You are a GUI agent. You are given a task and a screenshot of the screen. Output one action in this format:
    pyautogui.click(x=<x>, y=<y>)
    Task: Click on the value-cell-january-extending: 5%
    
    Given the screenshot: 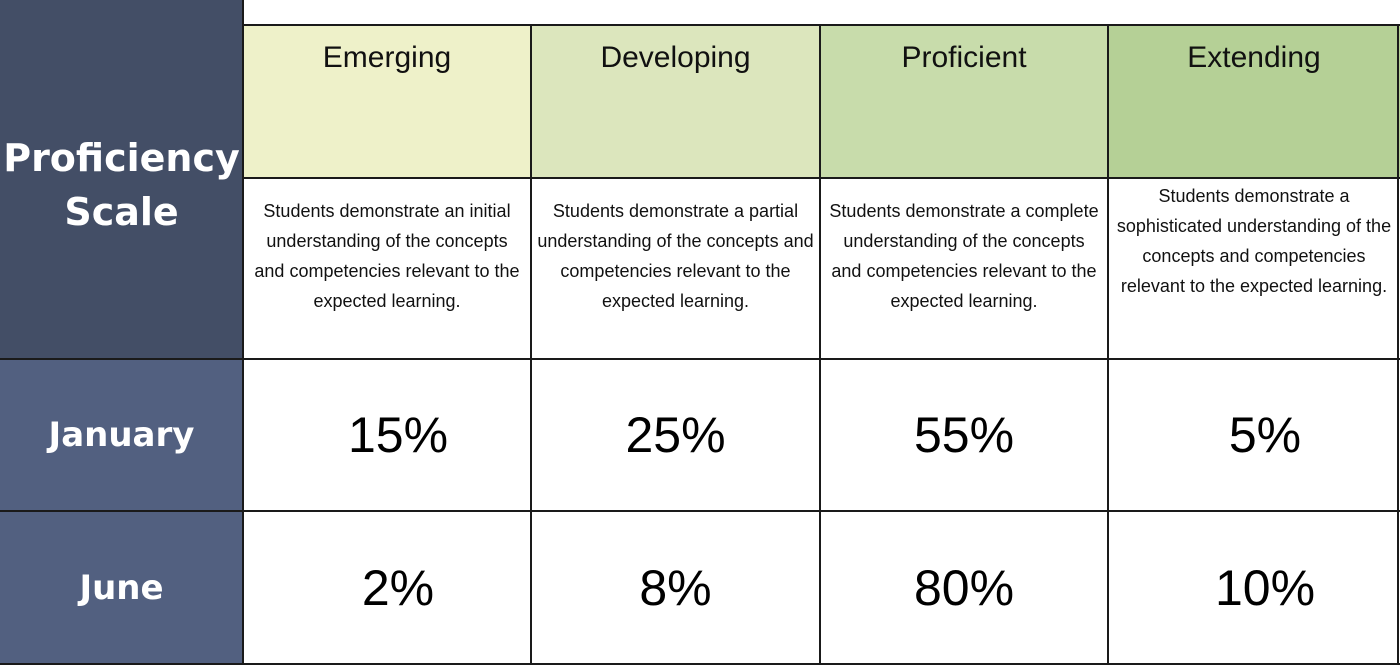 What is the action you would take?
    pyautogui.click(x=1265, y=435)
    